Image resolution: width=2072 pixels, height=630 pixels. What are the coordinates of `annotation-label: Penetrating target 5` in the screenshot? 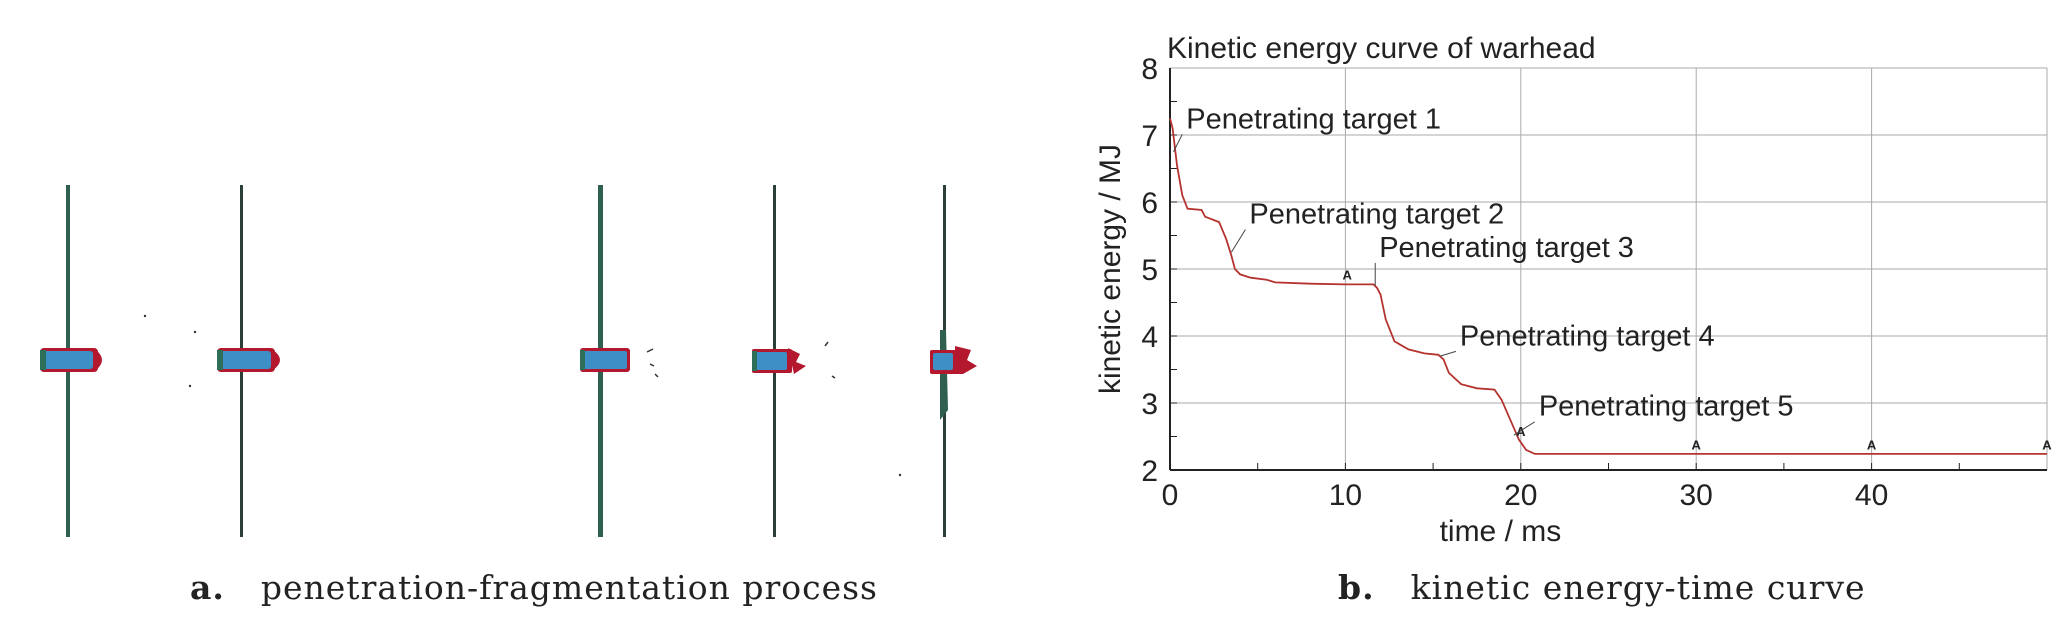 It's located at (1666, 407).